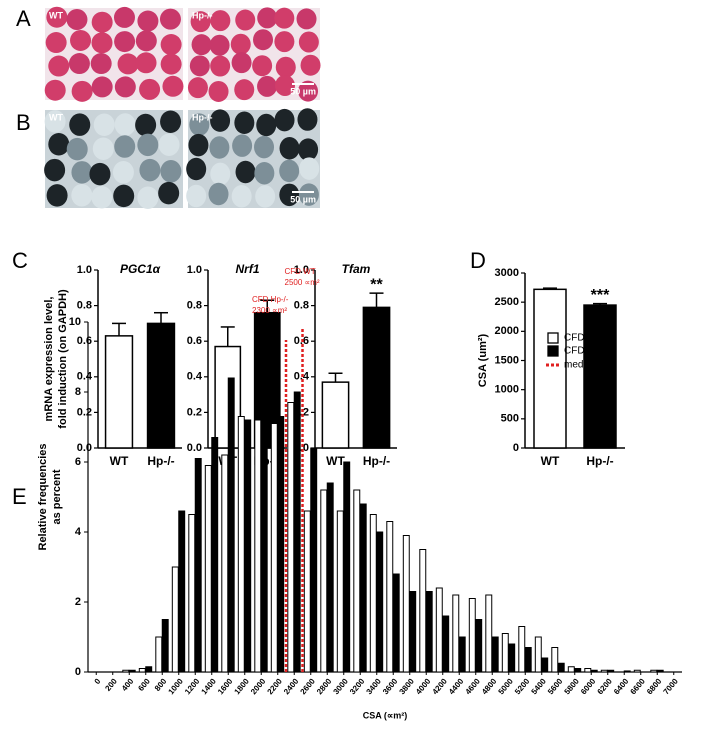 This screenshot has width=720, height=730. I want to click on y-tick-label: 0.4, so click(195, 377).